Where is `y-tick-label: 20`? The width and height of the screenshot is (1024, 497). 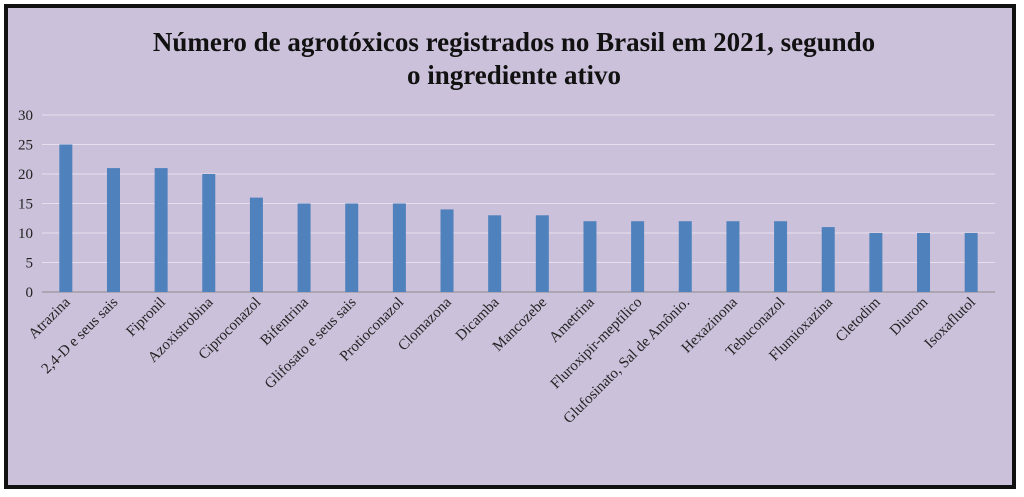
y-tick-label: 20 is located at coordinates (25, 175).